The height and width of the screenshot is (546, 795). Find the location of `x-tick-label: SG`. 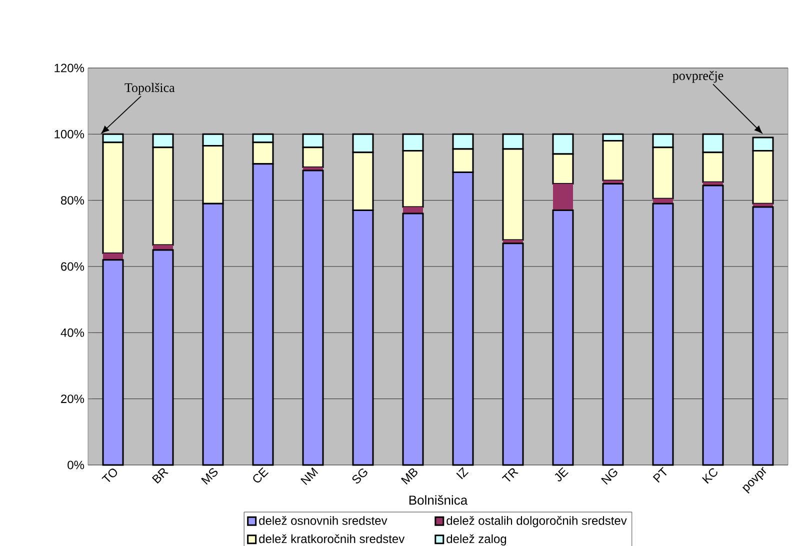

x-tick-label: SG is located at coordinates (360, 476).